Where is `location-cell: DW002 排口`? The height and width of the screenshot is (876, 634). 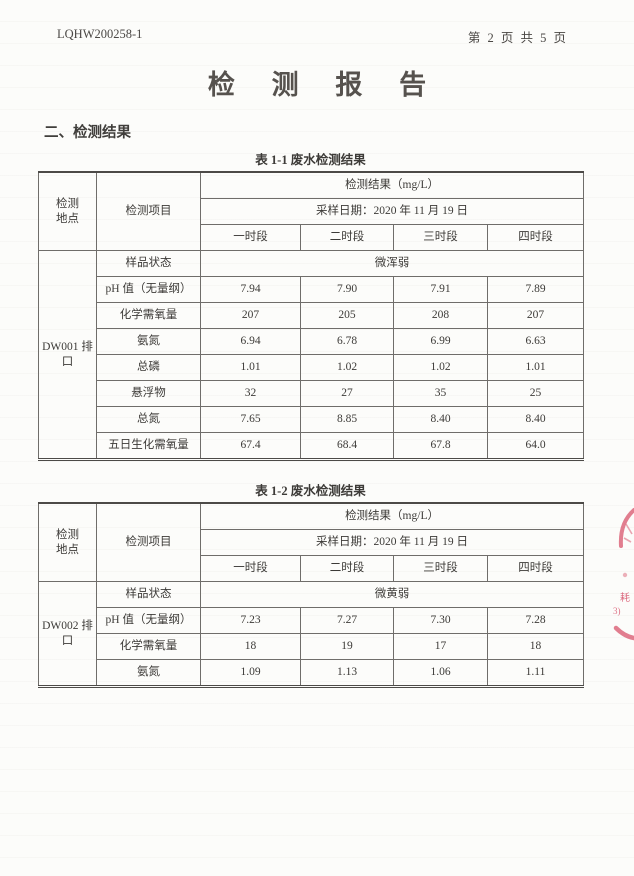
location-cell: DW002 排口 is located at coordinates (67, 634).